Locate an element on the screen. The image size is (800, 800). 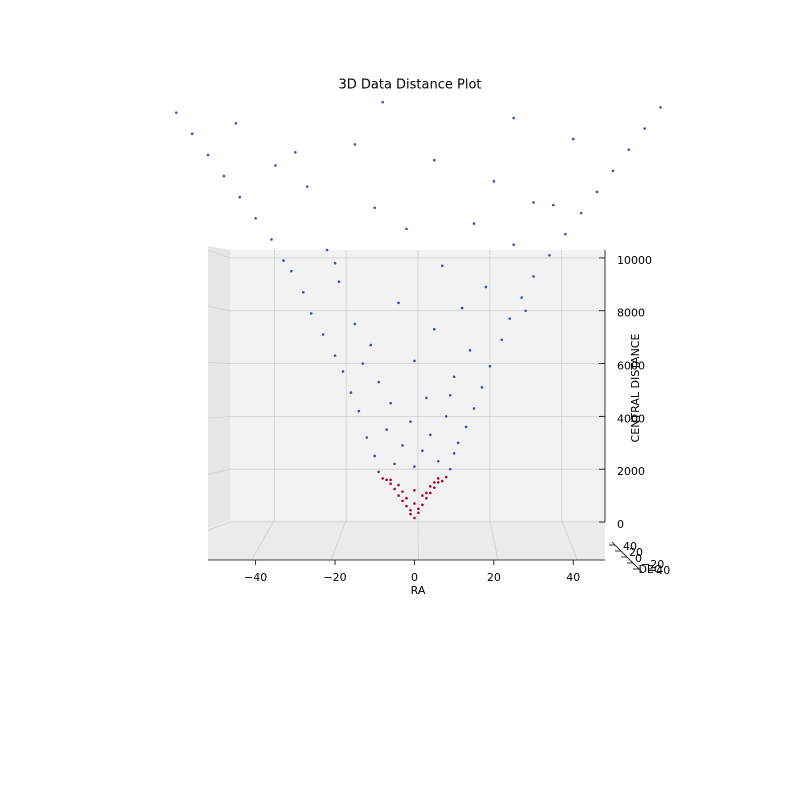
x-tick-label: 40 is located at coordinates (573, 577).